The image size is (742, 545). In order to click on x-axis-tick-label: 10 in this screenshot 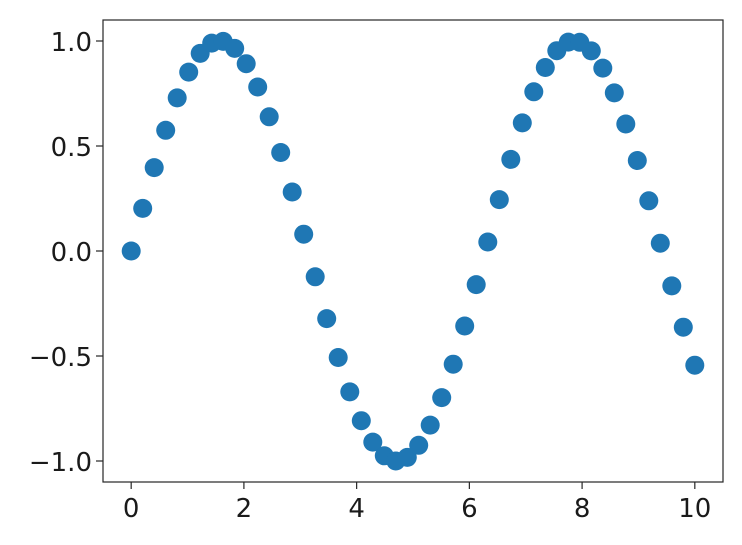, I will do `click(694, 509)`.